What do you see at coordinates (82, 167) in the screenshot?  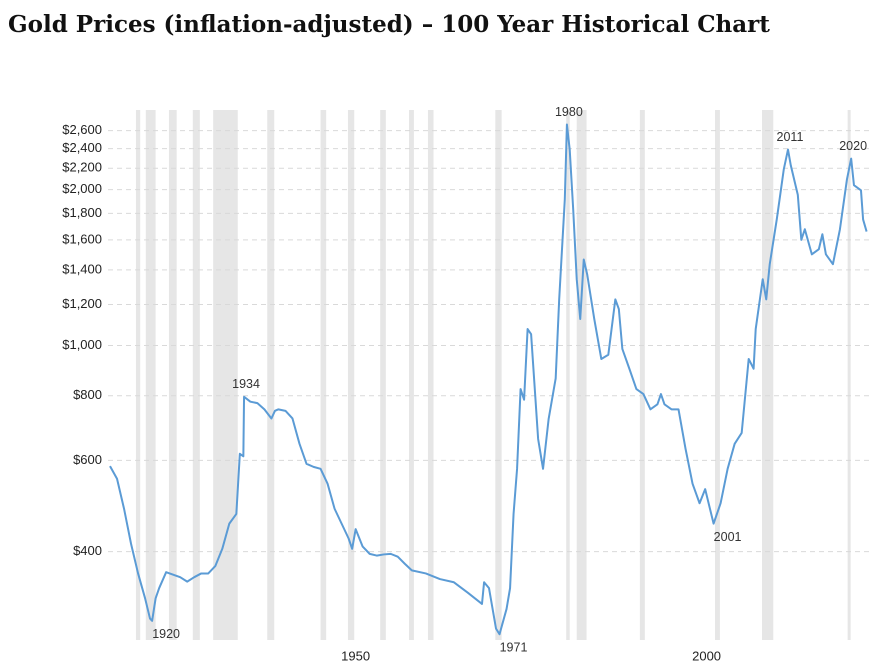 I see `y-tick-label: $2,200` at bounding box center [82, 167].